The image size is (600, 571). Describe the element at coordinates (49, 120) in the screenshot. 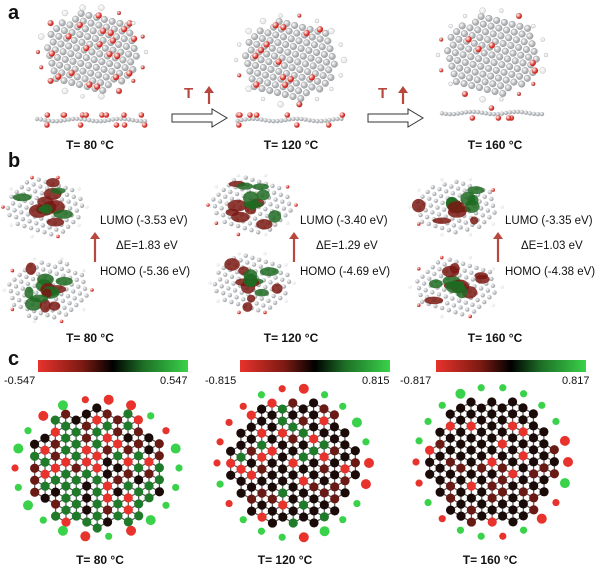

I see `molecule-a-80-side-atom` at that location.